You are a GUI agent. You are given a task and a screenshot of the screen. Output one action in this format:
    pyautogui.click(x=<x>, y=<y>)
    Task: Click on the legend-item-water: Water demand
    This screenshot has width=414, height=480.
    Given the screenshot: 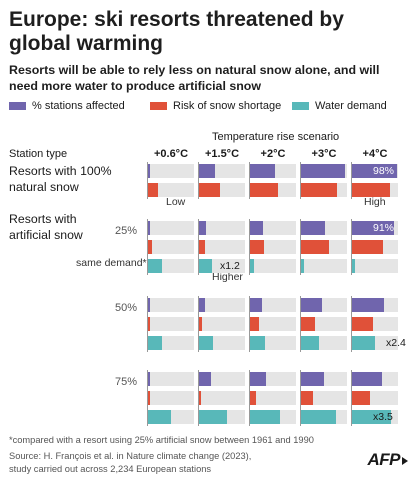 What is the action you would take?
    pyautogui.click(x=339, y=106)
    